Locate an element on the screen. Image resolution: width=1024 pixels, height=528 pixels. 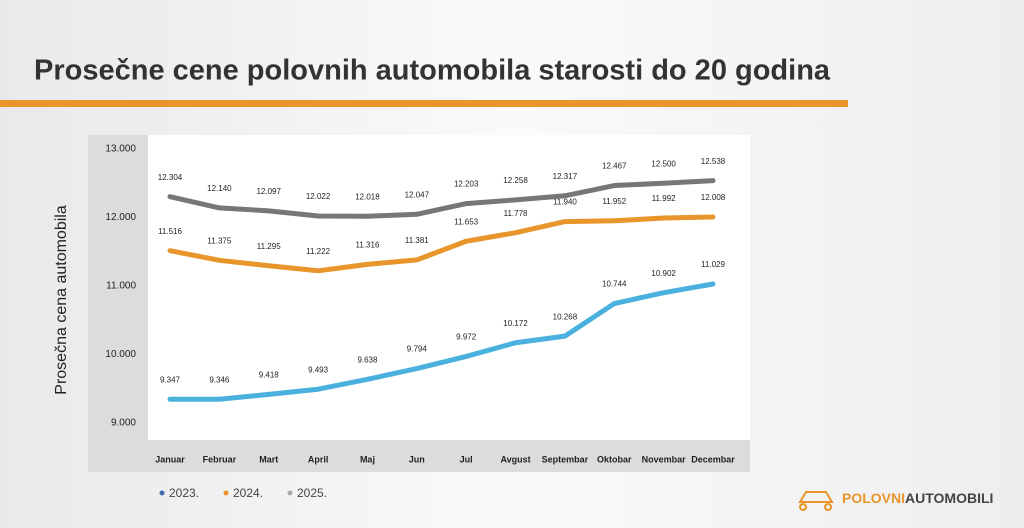
data-label: 9.972 is located at coordinates (466, 337).